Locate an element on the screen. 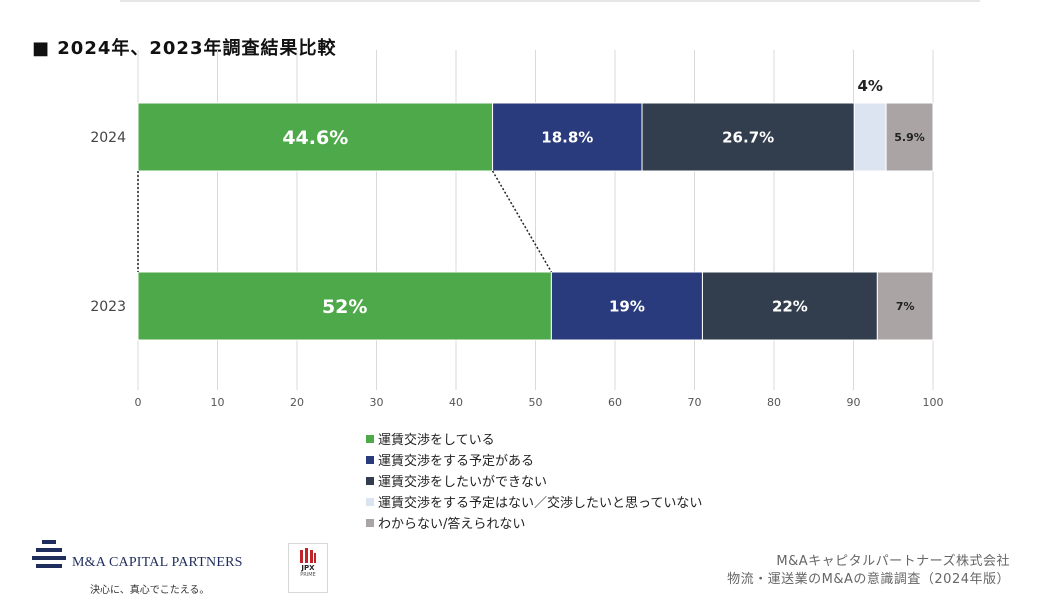 The height and width of the screenshot is (611, 1040). legend-item: わからない/答えられない is located at coordinates (534, 522).